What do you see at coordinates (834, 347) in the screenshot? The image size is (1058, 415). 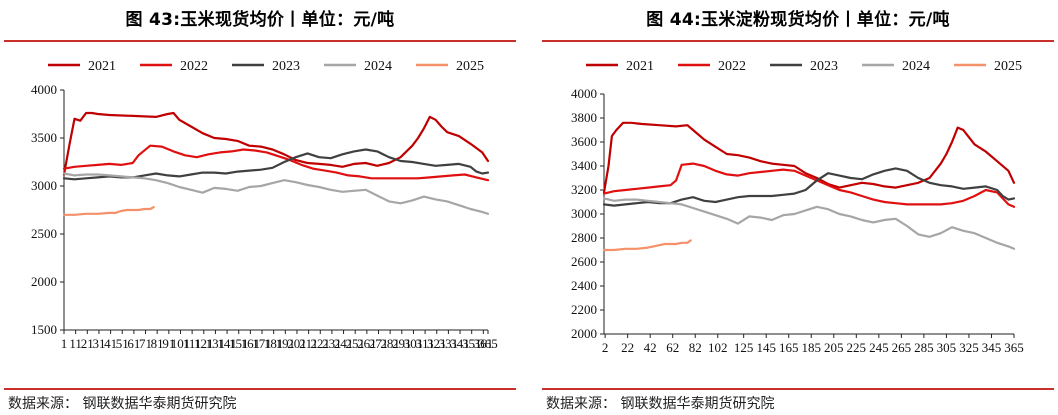 I see `x-tick-label: 205` at bounding box center [834, 347].